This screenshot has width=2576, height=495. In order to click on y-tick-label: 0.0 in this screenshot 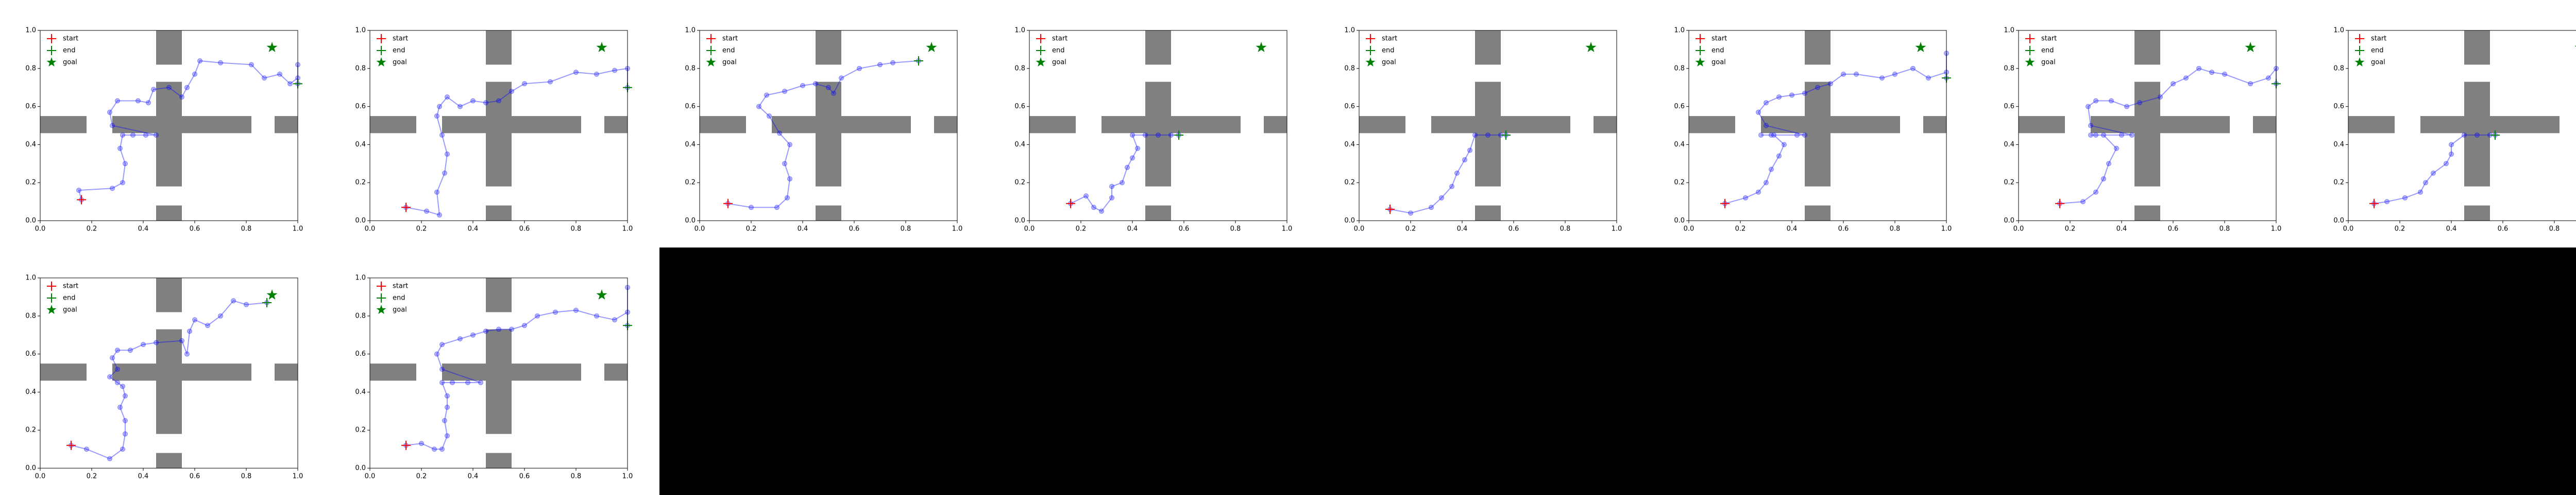, I will do `click(2009, 221)`.